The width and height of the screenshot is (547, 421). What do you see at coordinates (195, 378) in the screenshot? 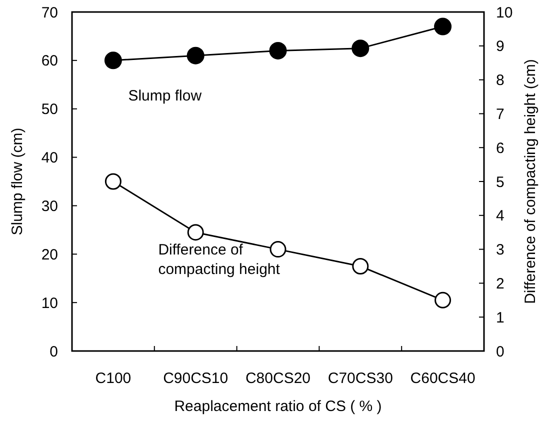
I see `x-tick-label: C90CS10` at bounding box center [195, 378].